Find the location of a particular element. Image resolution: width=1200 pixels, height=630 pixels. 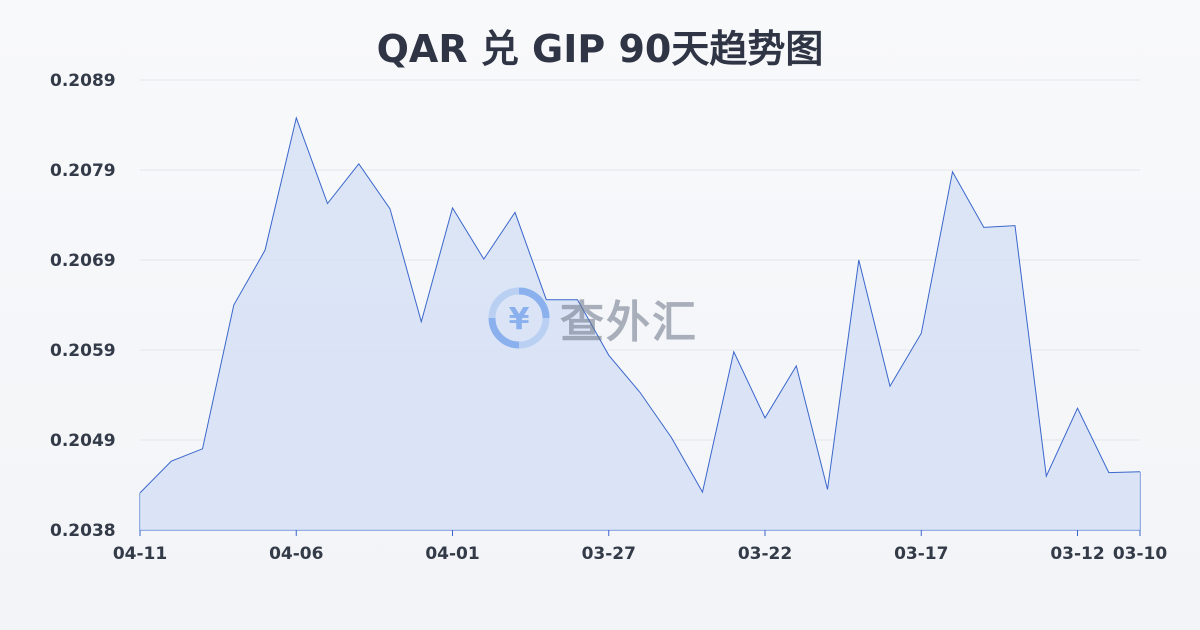

x-tick-label: 03-10 is located at coordinates (1140, 554).